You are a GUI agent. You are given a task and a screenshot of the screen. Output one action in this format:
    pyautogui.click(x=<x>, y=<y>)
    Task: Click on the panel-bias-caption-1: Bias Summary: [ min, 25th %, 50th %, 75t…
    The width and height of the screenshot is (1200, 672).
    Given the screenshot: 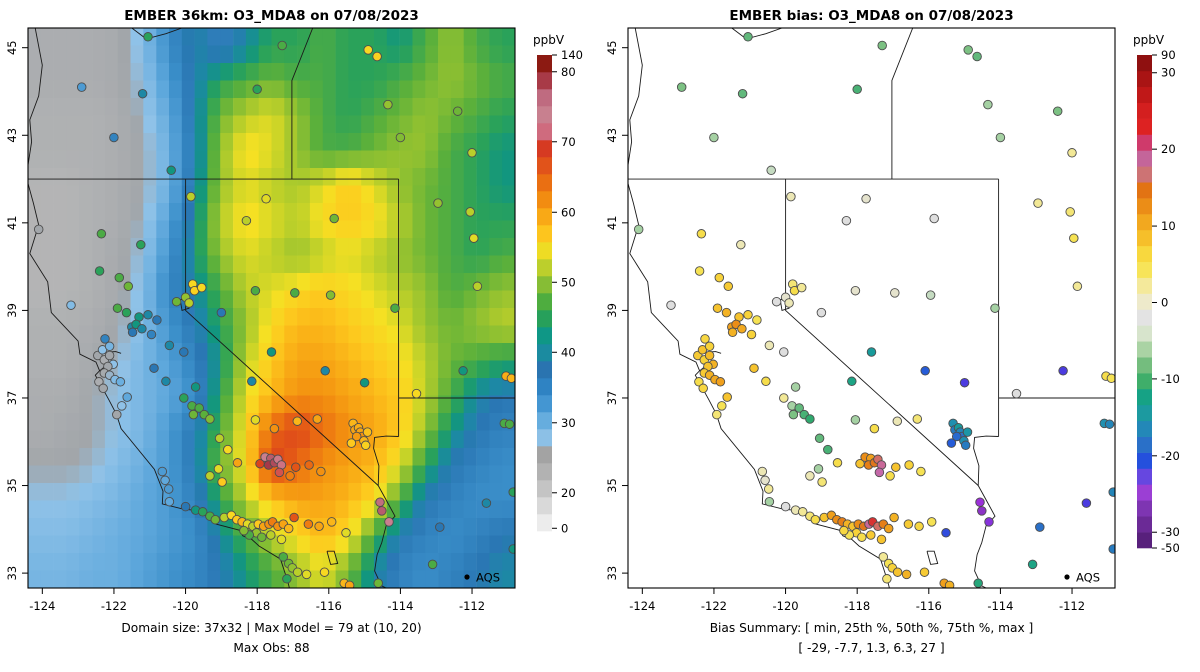 What is the action you would take?
    pyautogui.click(x=871, y=628)
    